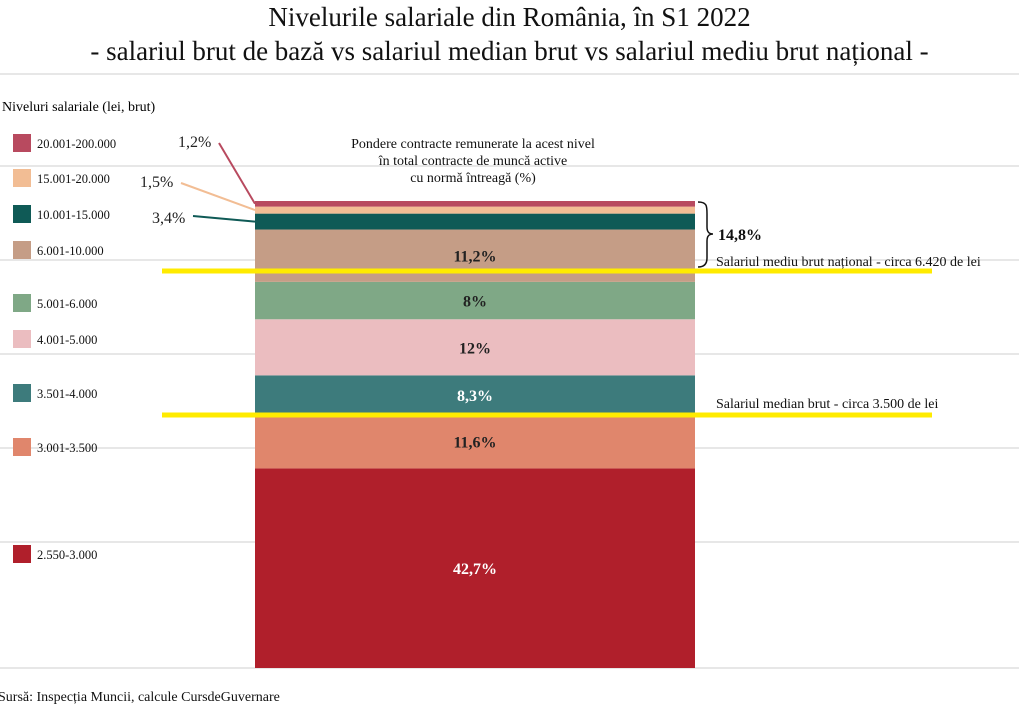 The width and height of the screenshot is (1019, 710). I want to click on callout-label: 1,5%, so click(156, 182).